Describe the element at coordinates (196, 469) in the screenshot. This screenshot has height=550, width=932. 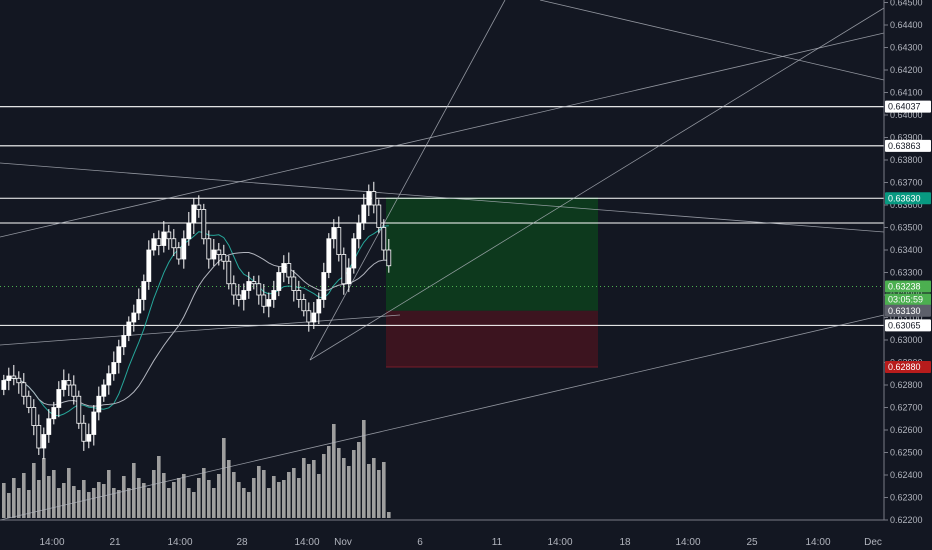
I see `volume-bars` at that location.